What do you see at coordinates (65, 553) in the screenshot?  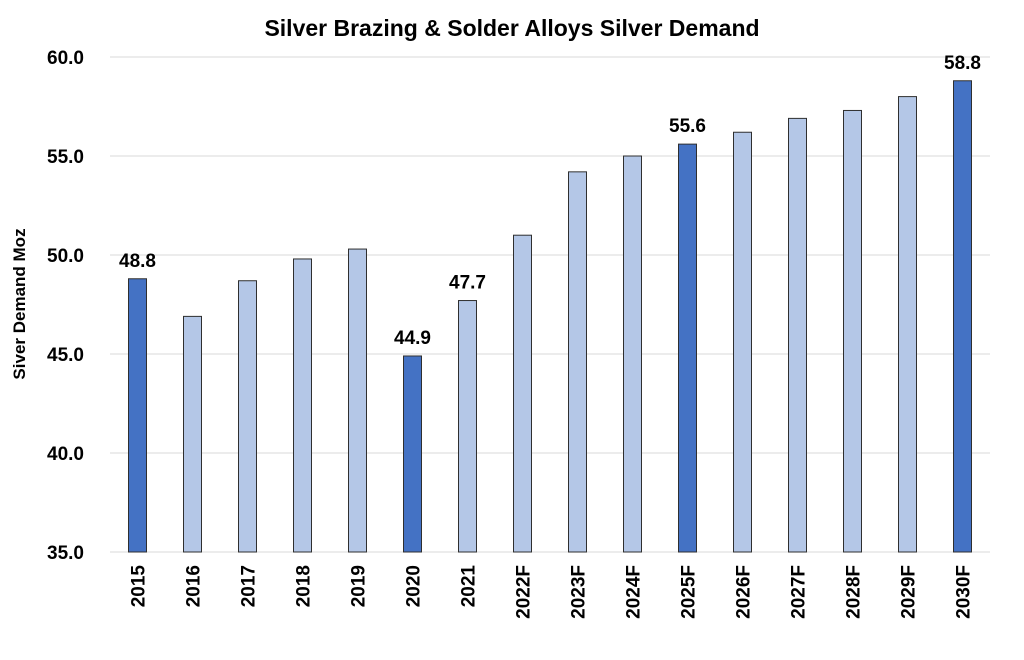 I see `y-tick-label: 35.0` at bounding box center [65, 553].